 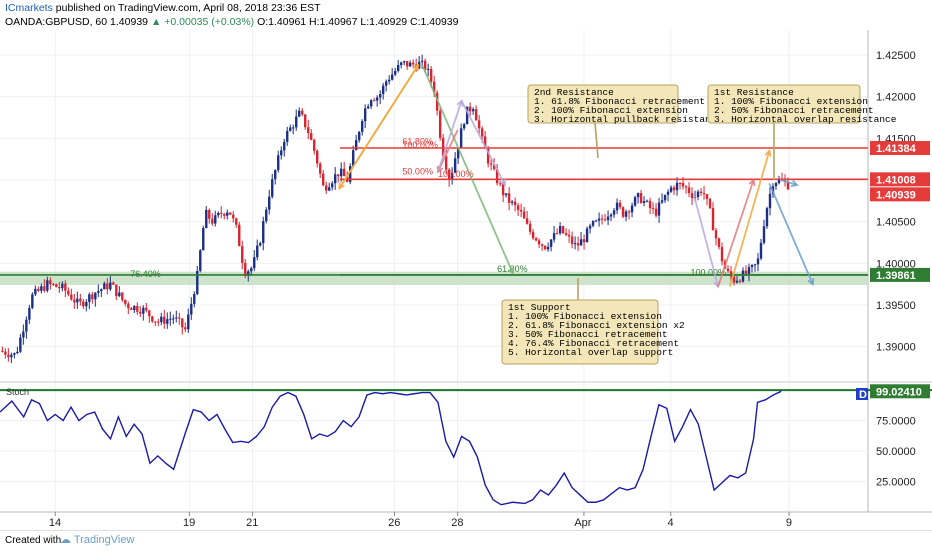 I want to click on stoch-title: Stoch, so click(x=17, y=392).